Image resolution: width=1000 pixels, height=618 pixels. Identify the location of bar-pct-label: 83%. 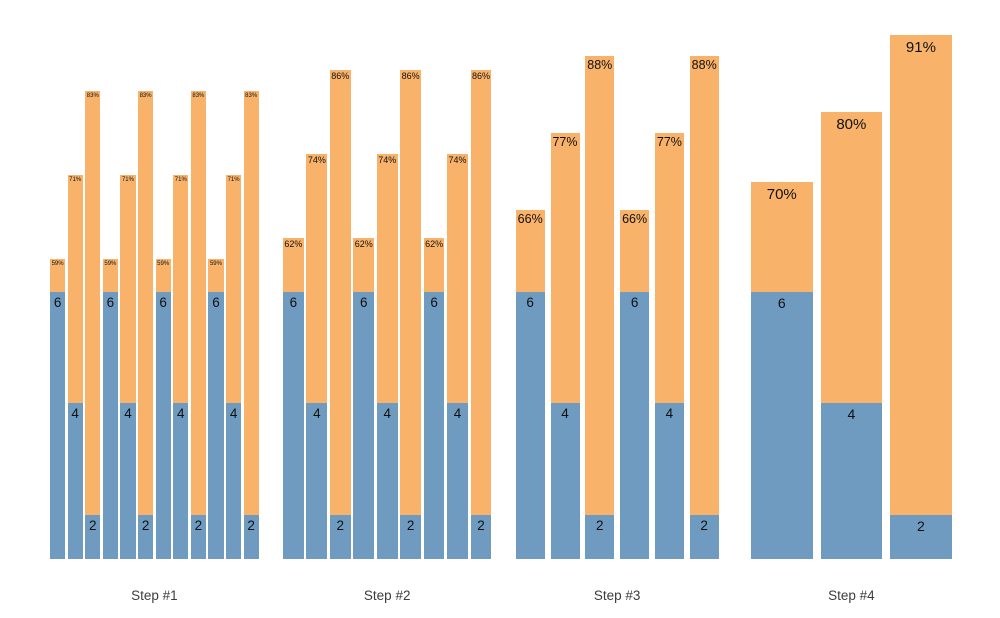
(145, 95).